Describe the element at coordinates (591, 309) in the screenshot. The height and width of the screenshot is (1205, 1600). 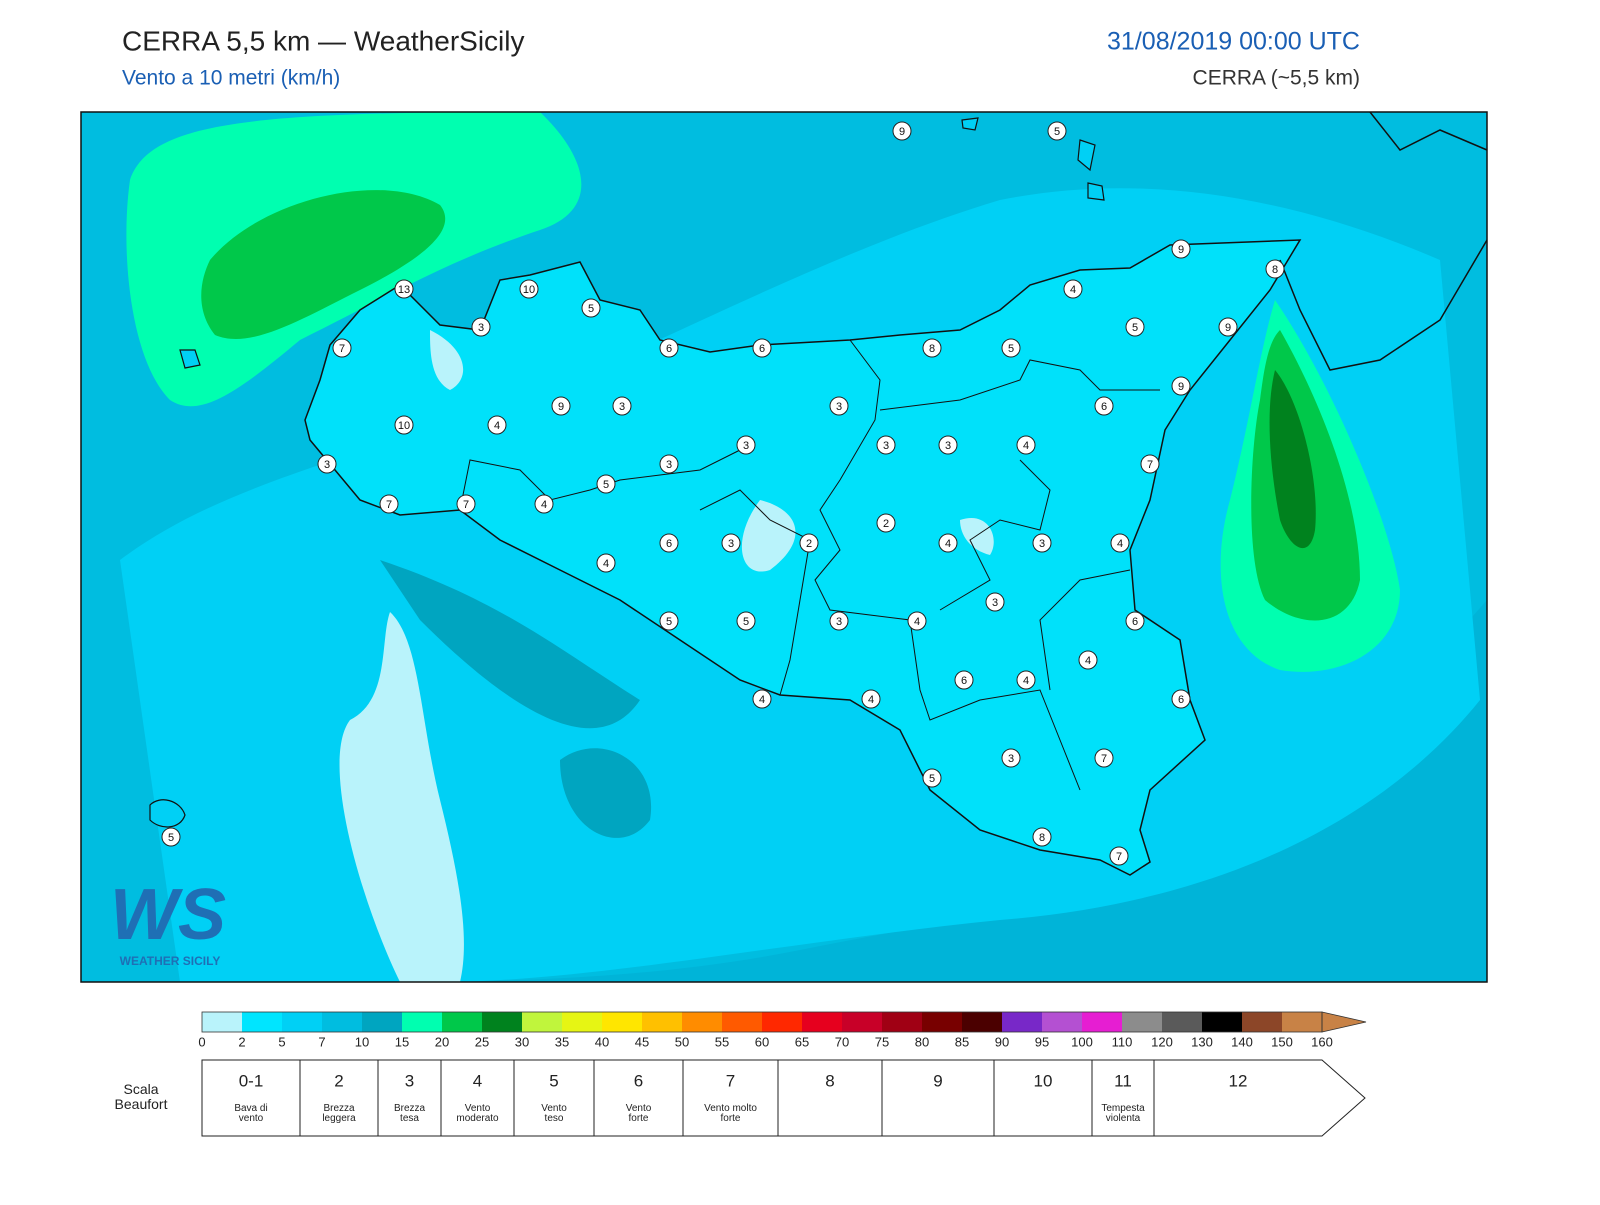
I see `station-value: 5` at that location.